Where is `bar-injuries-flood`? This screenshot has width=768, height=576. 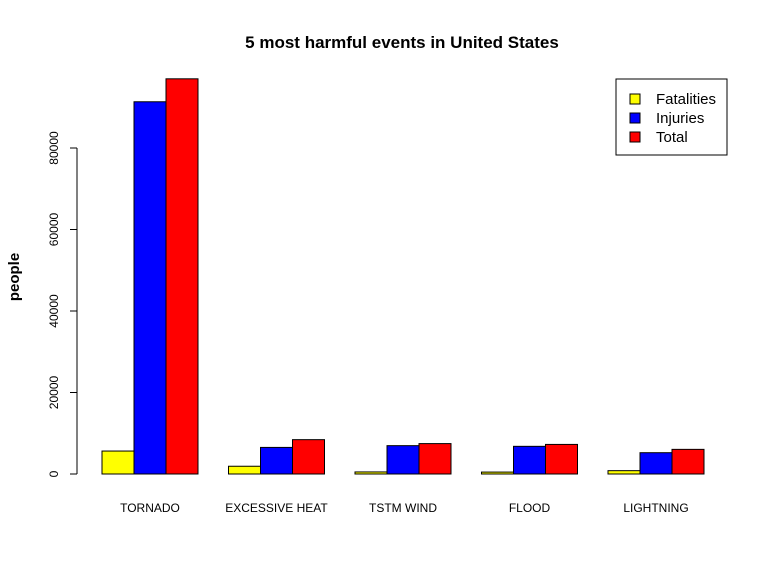
bar-injuries-flood is located at coordinates (529, 460).